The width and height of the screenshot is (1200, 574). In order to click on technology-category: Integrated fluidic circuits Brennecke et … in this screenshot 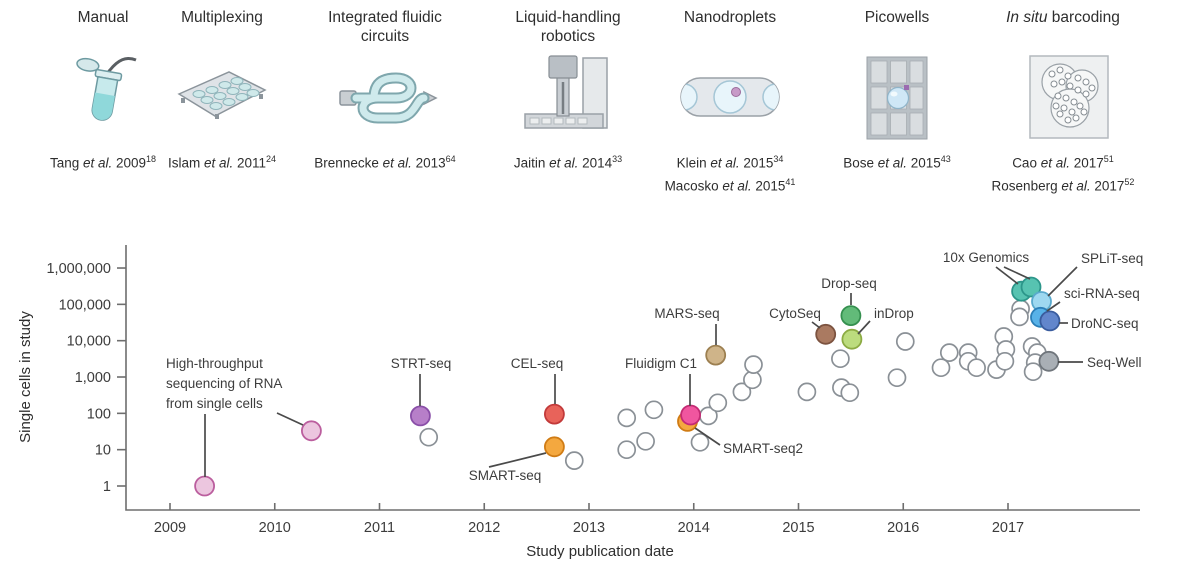, I will do `click(385, 90)`.